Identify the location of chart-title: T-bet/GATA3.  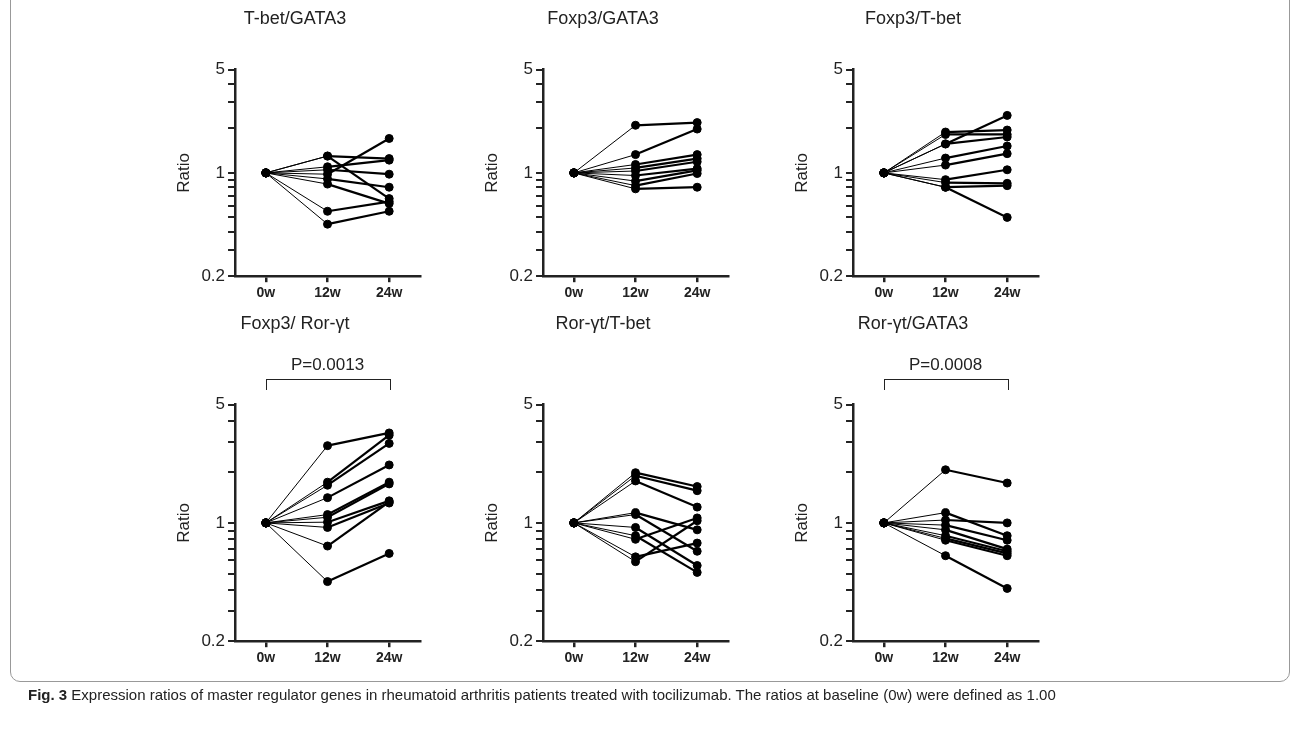
(295, 17).